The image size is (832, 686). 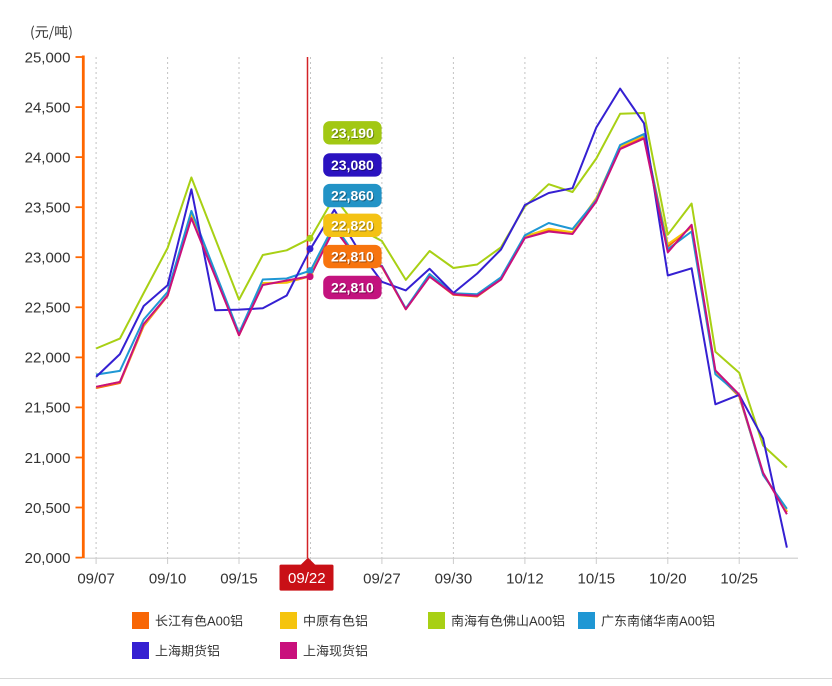 What do you see at coordinates (668, 579) in the screenshot?
I see `svg-text: 10/20` at bounding box center [668, 579].